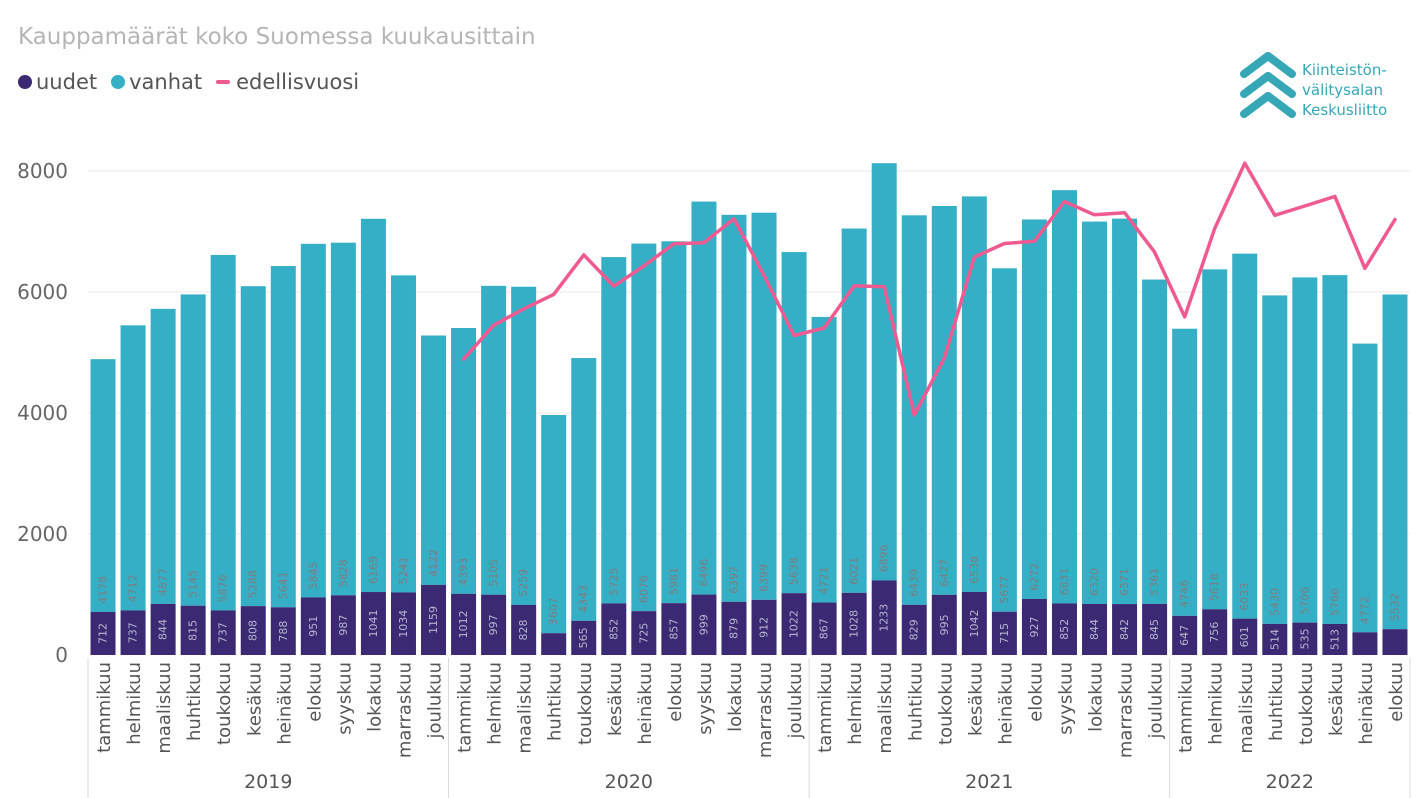 The width and height of the screenshot is (1425, 798). What do you see at coordinates (523, 583) in the screenshot?
I see `data-label-vanhat: 5259` at bounding box center [523, 583].